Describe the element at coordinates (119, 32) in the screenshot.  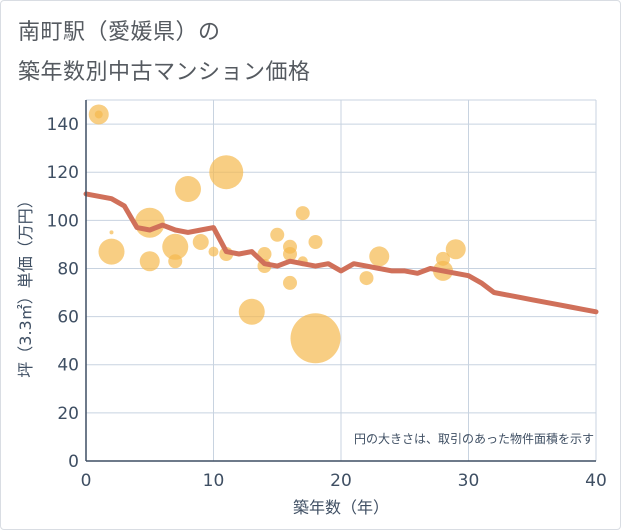
I see `chart-title-line-1: 南町駅（愛媛県）の` at that location.